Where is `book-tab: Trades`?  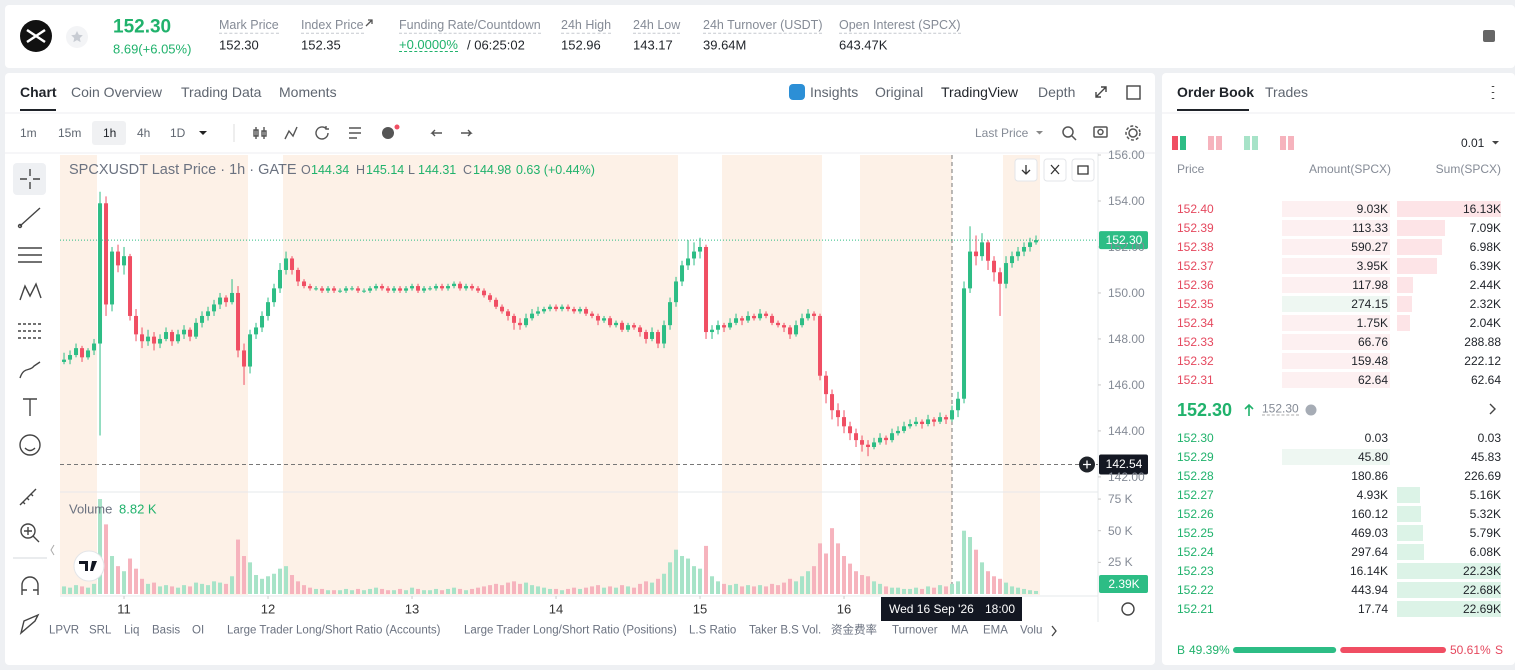
book-tab: Trades is located at coordinates (1287, 92).